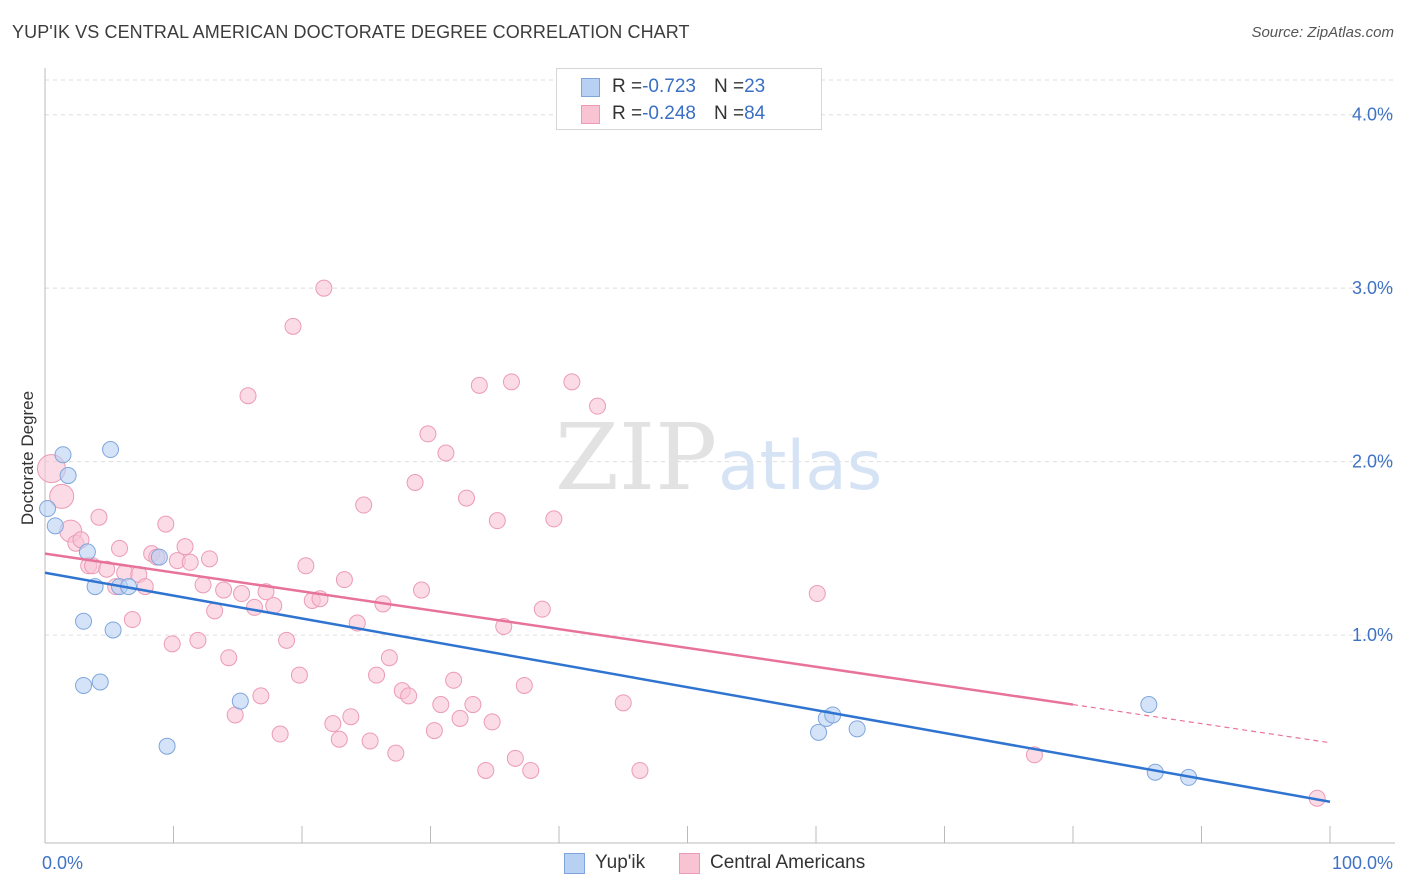 The image size is (1406, 892). I want to click on legend-item-yupik: Yup'ik, so click(604, 863).